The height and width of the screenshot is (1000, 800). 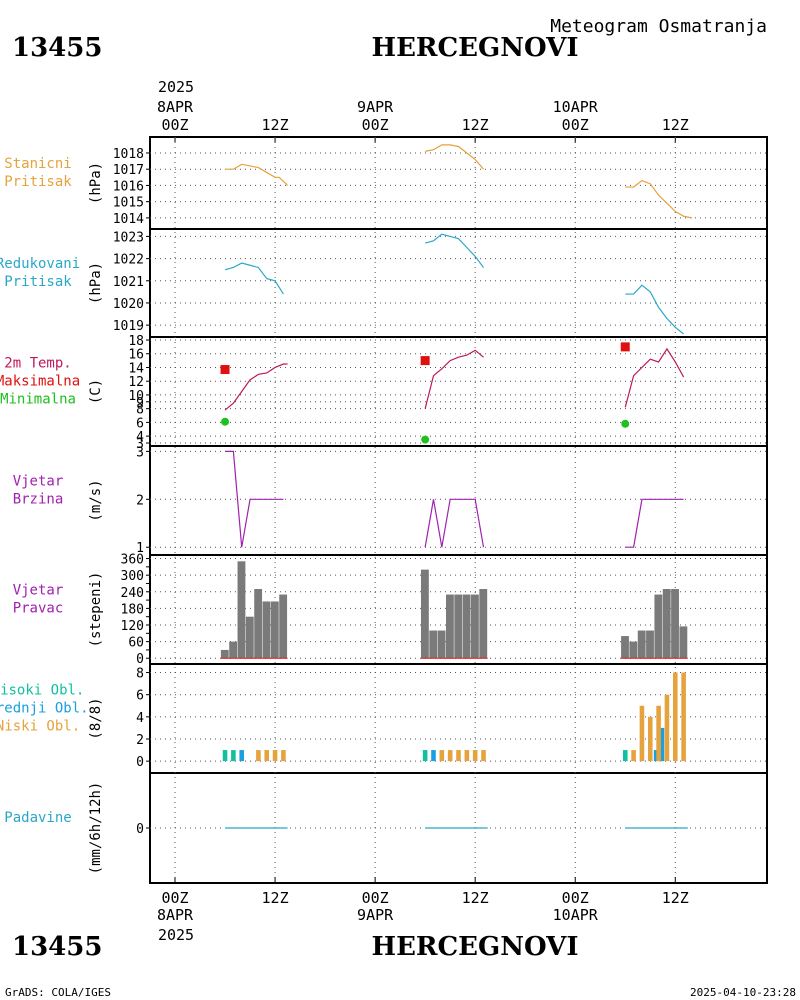 I want to click on chart-title: Meteogram Osmatranja, so click(x=658, y=26).